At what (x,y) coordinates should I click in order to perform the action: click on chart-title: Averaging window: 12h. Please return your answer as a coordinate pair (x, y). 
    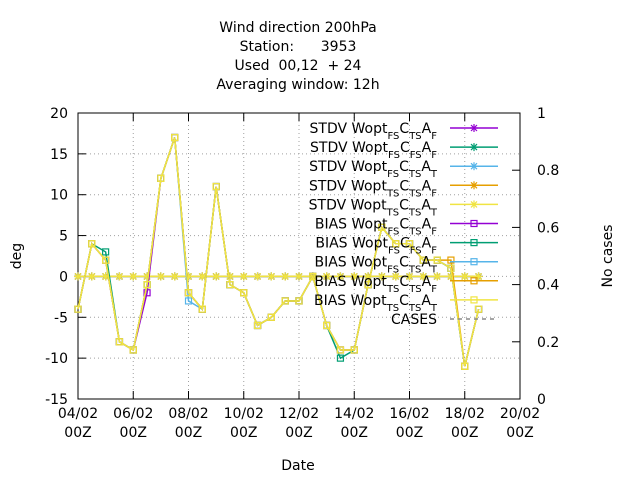
    Looking at the image, I should click on (297, 85).